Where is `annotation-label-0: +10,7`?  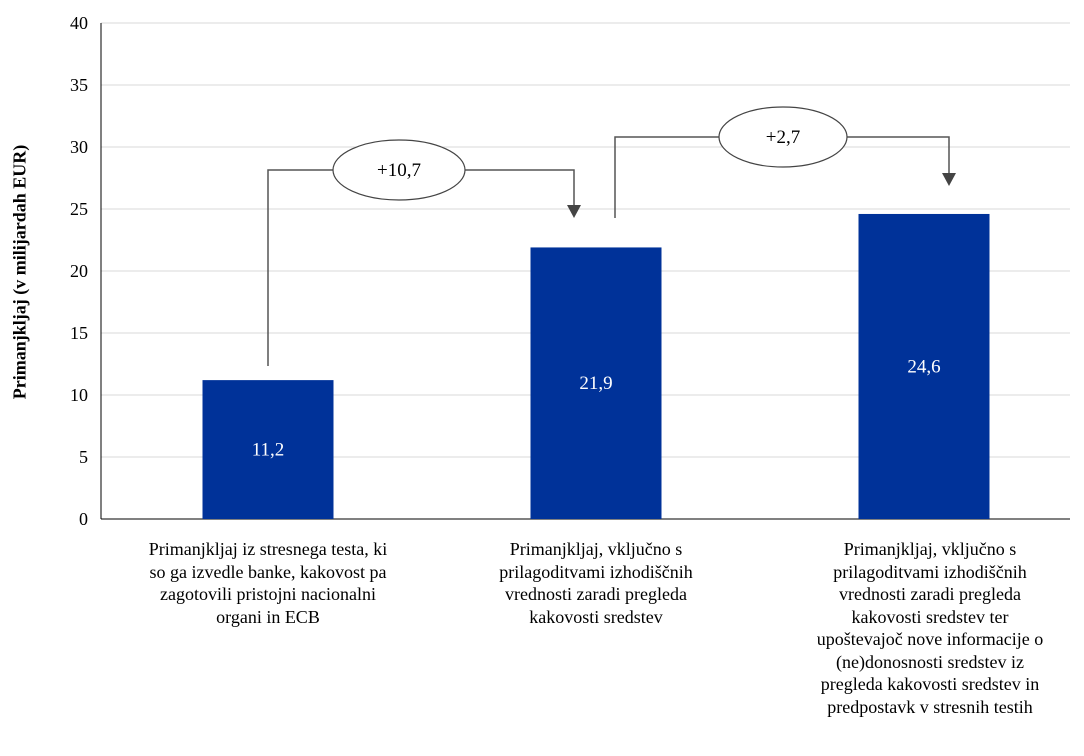 annotation-label-0: +10,7 is located at coordinates (399, 170).